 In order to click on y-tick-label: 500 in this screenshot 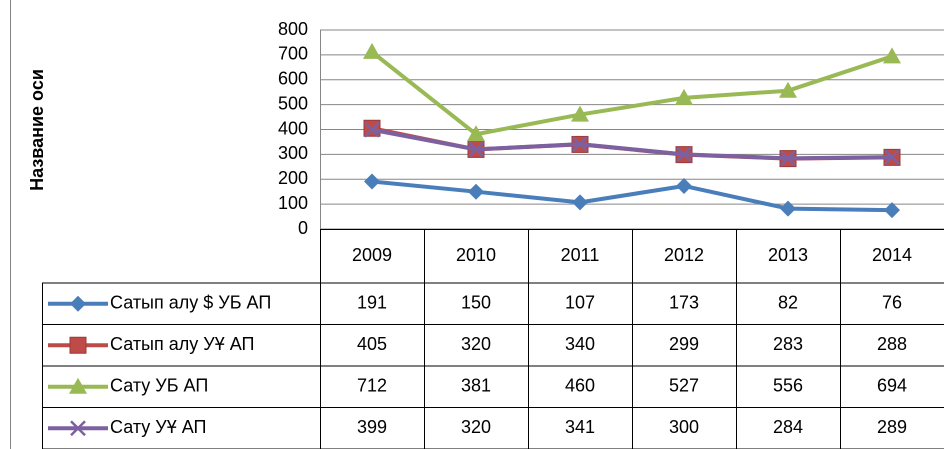, I will do `click(293, 103)`.